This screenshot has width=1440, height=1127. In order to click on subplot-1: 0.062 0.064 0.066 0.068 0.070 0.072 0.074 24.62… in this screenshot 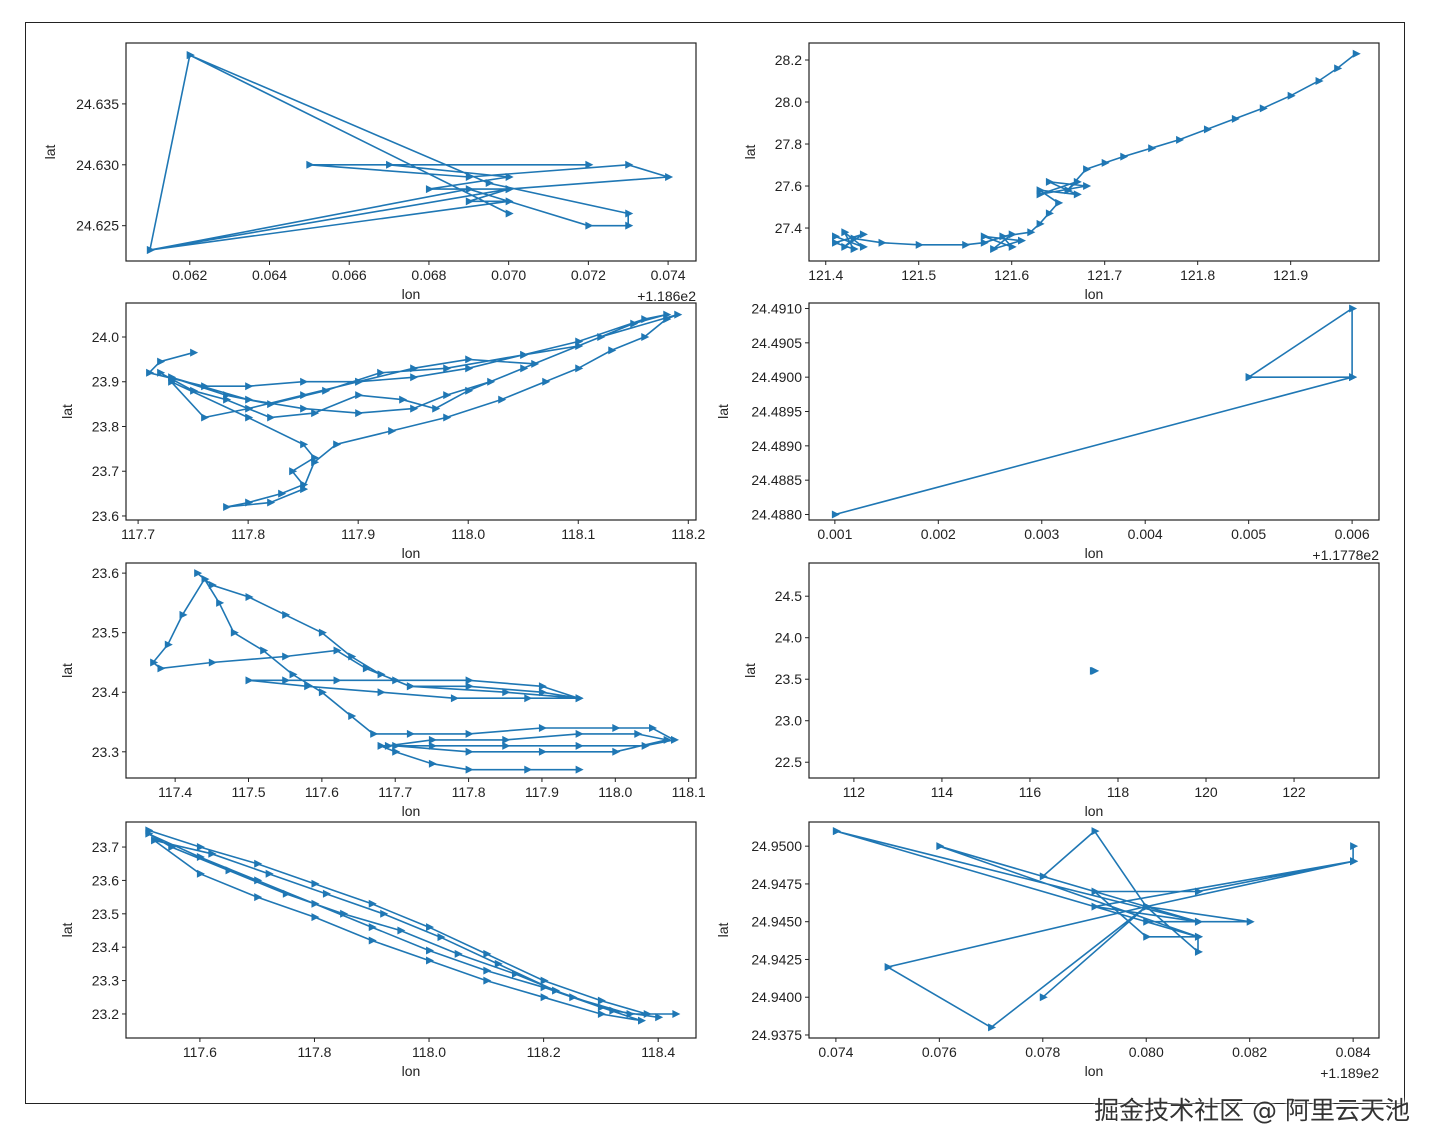, I will do `click(369, 173)`.